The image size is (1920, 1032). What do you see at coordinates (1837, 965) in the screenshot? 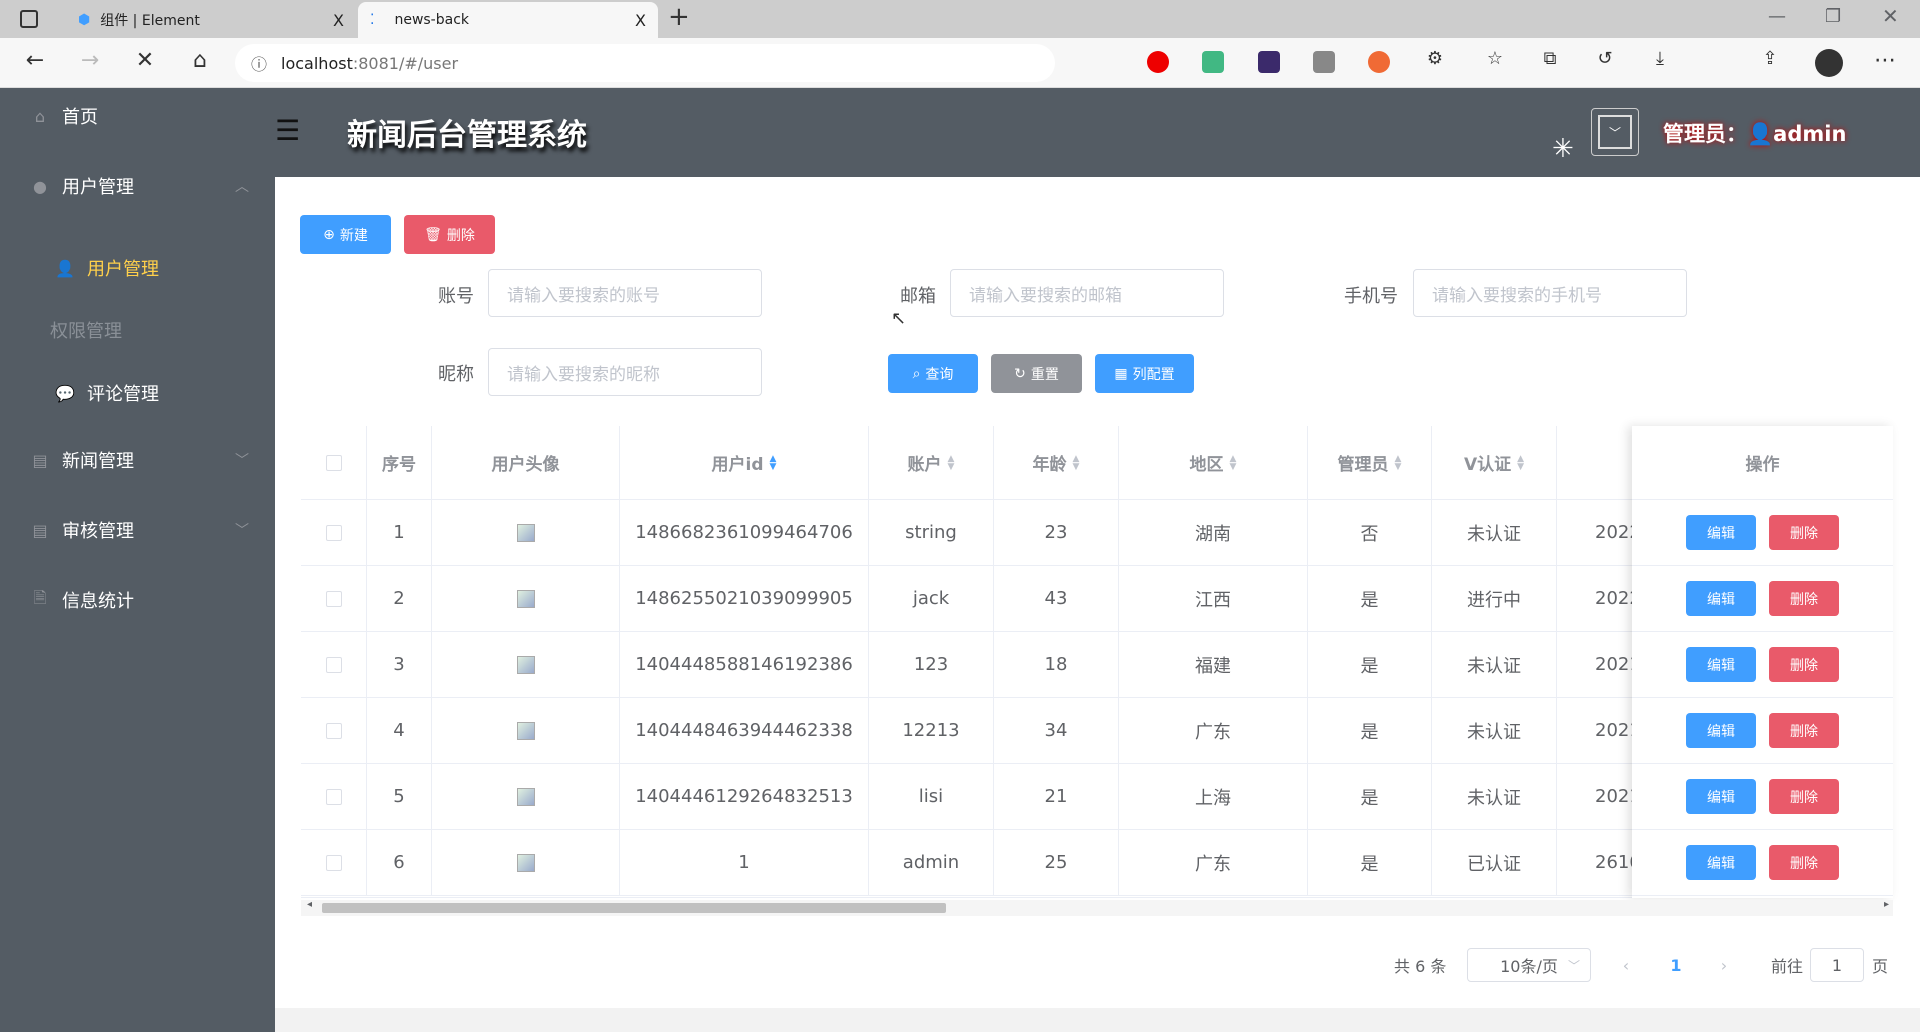
I see `goto-page-input: 1` at bounding box center [1837, 965].